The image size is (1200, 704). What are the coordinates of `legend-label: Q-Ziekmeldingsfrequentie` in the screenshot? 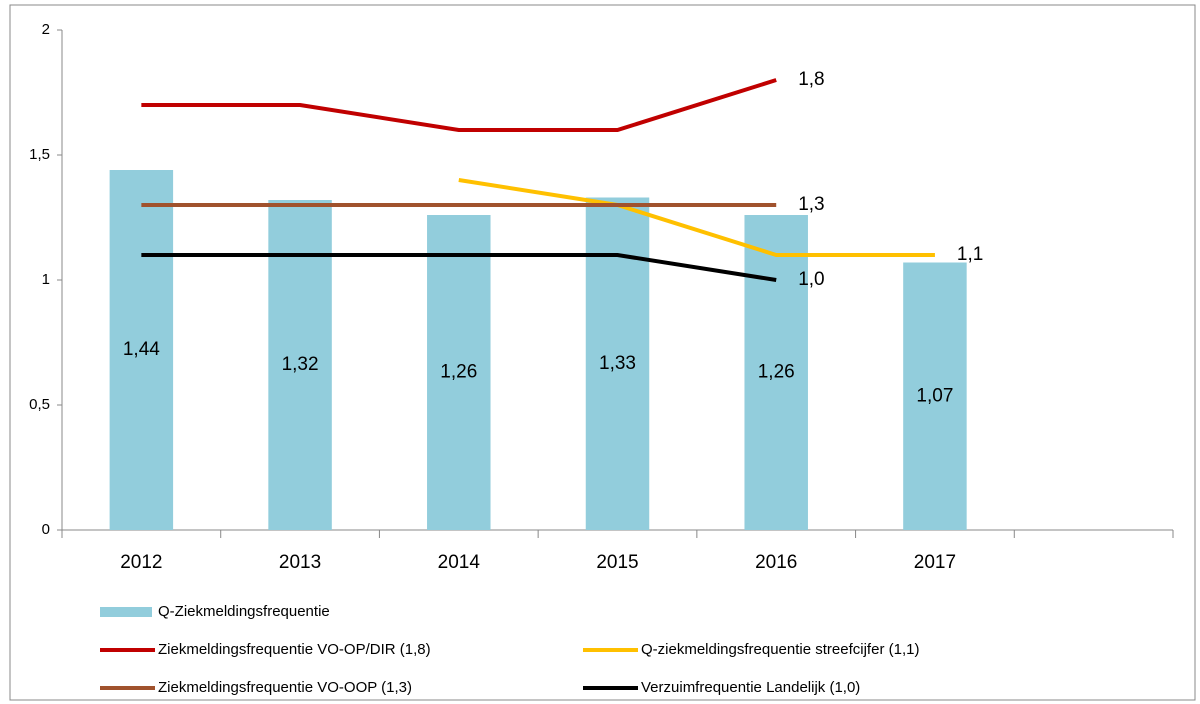 It's located at (244, 611).